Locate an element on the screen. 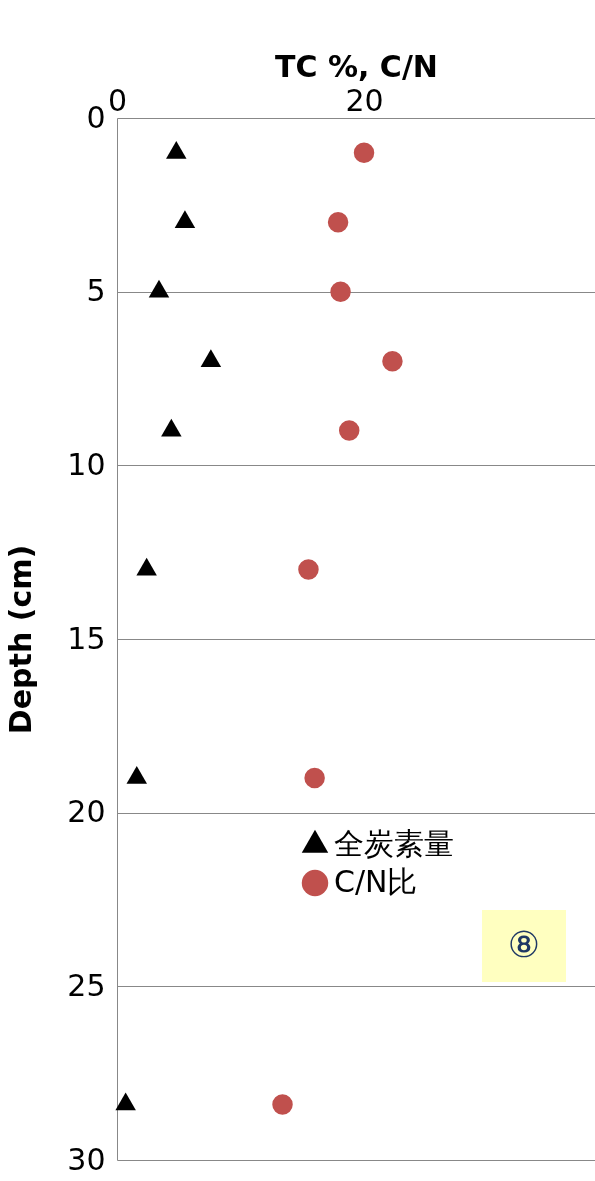 This screenshot has height=1181, width=595. legend-label: 全炭素量 is located at coordinates (394, 843).